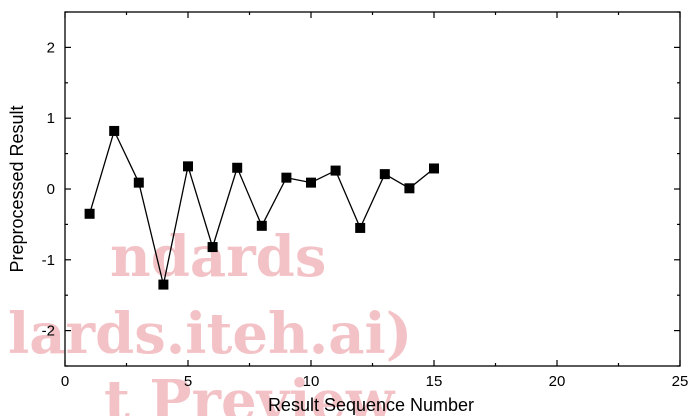 The height and width of the screenshot is (416, 699). What do you see at coordinates (210, 334) in the screenshot?
I see `watermark-line-2: lards.iteh.ai)` at bounding box center [210, 334].